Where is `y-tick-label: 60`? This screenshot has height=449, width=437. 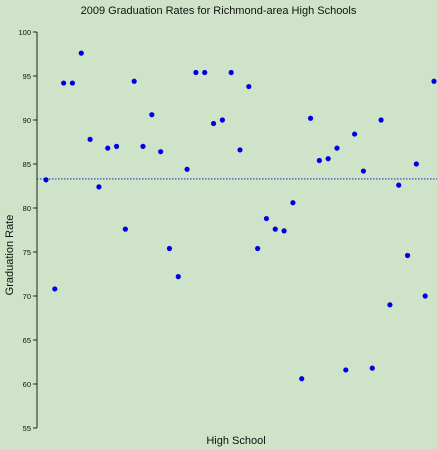 y-tick-label: 60 is located at coordinates (27, 384).